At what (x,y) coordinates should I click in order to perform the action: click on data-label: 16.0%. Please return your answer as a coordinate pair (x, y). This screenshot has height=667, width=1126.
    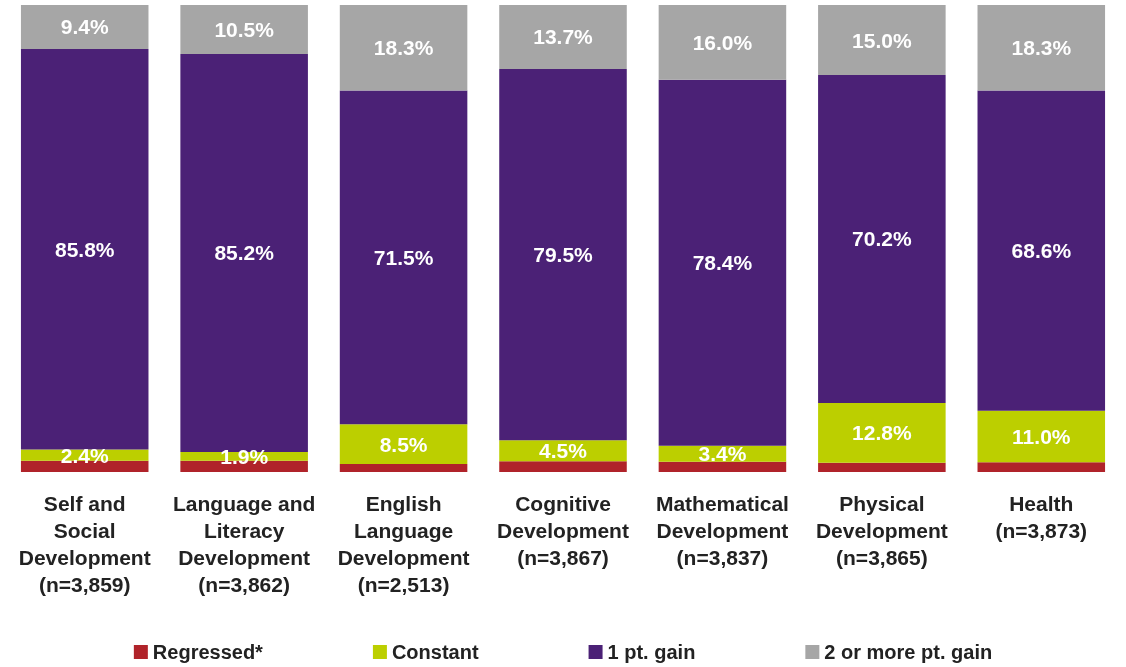
    Looking at the image, I should click on (722, 42).